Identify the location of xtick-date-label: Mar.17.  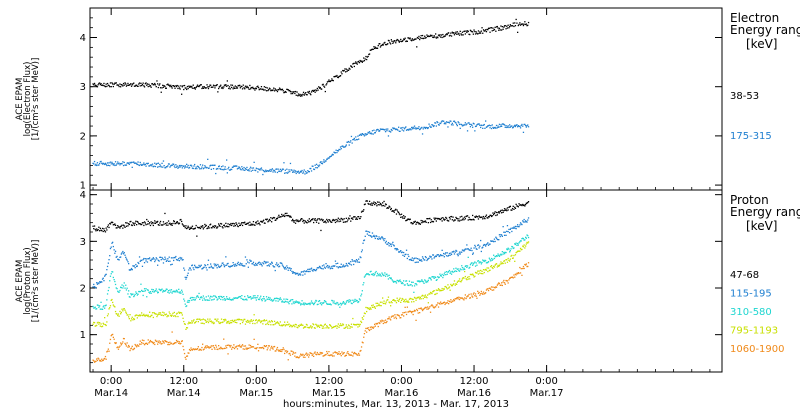
(547, 393).